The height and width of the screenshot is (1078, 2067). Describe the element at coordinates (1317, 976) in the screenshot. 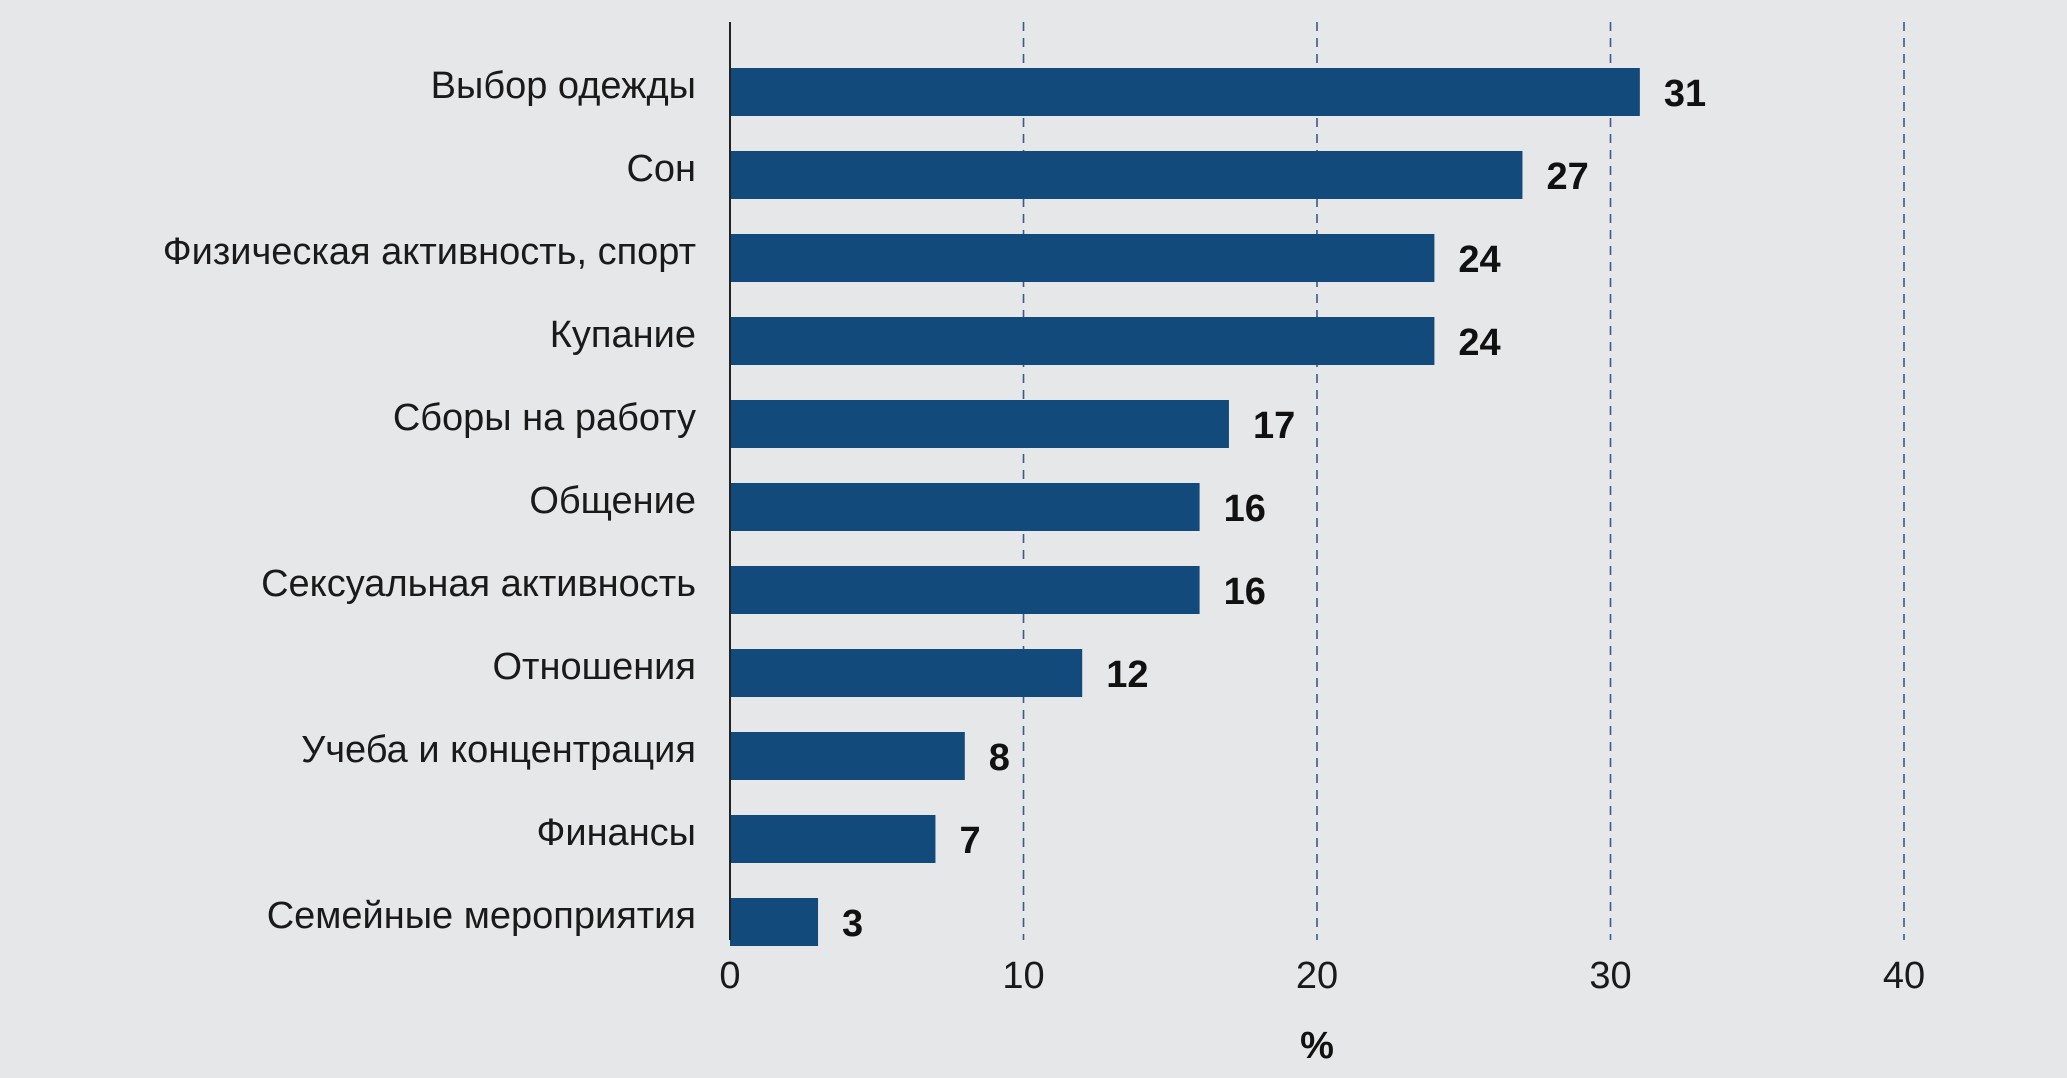

I see `x-tick-label: 20` at that location.